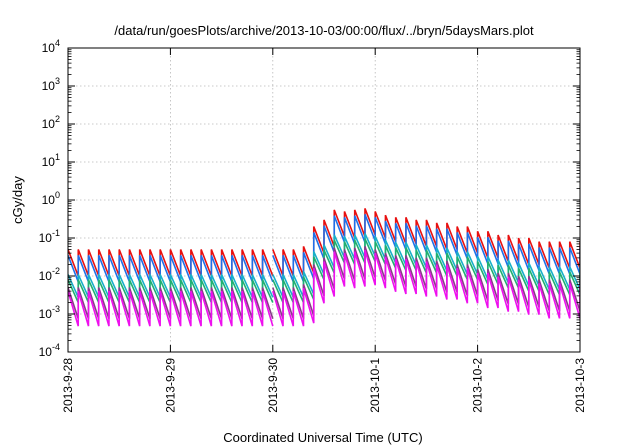 This screenshot has height=448, width=640. I want to click on y-tick-label: 10⁰, so click(51, 198).